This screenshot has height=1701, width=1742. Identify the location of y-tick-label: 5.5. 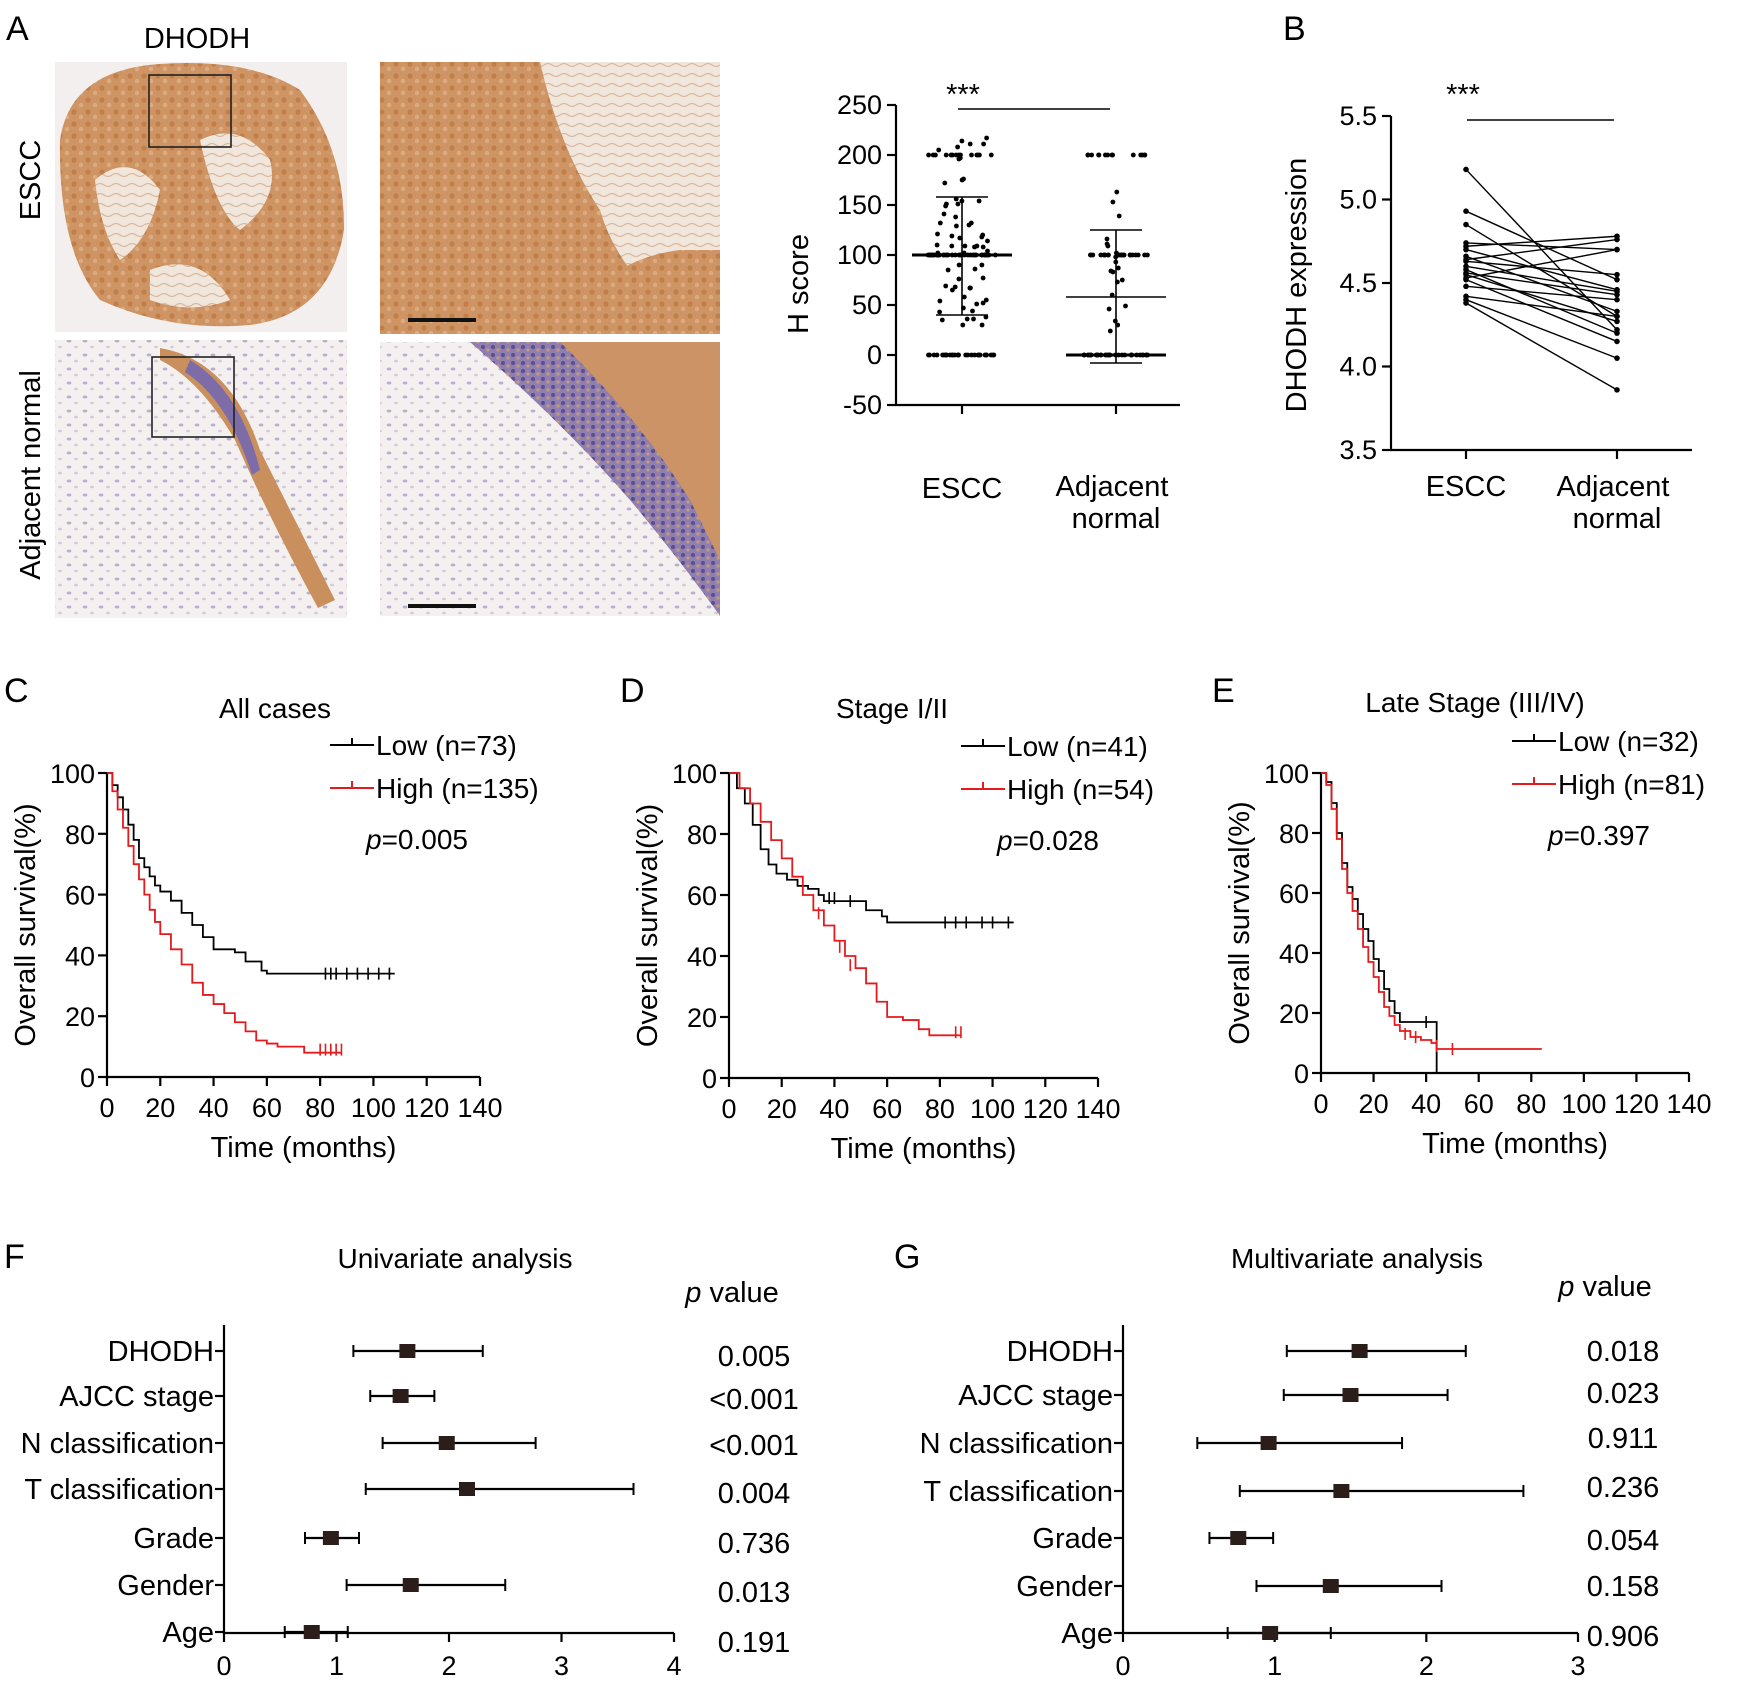
(1358, 116).